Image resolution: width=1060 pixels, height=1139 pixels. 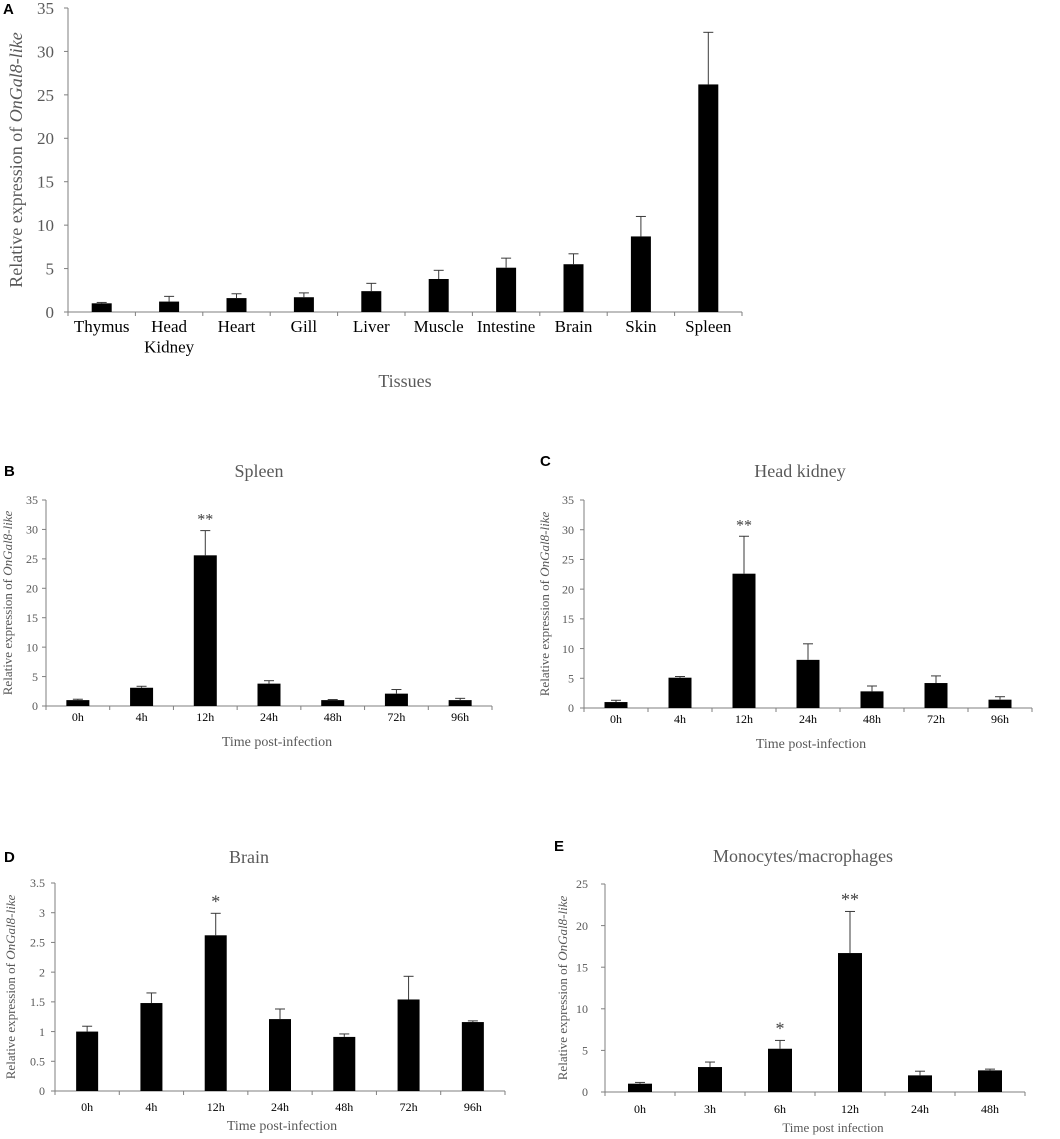 I want to click on x-tick-label: Intestine, so click(x=506, y=326).